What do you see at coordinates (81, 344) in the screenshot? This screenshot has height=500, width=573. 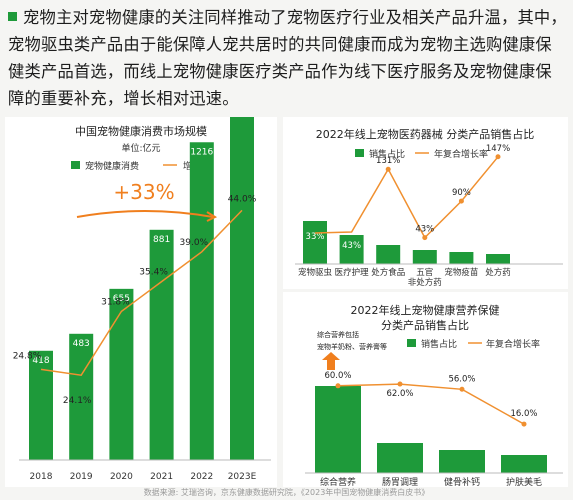 I see `bar-value-label: 483` at bounding box center [81, 344].